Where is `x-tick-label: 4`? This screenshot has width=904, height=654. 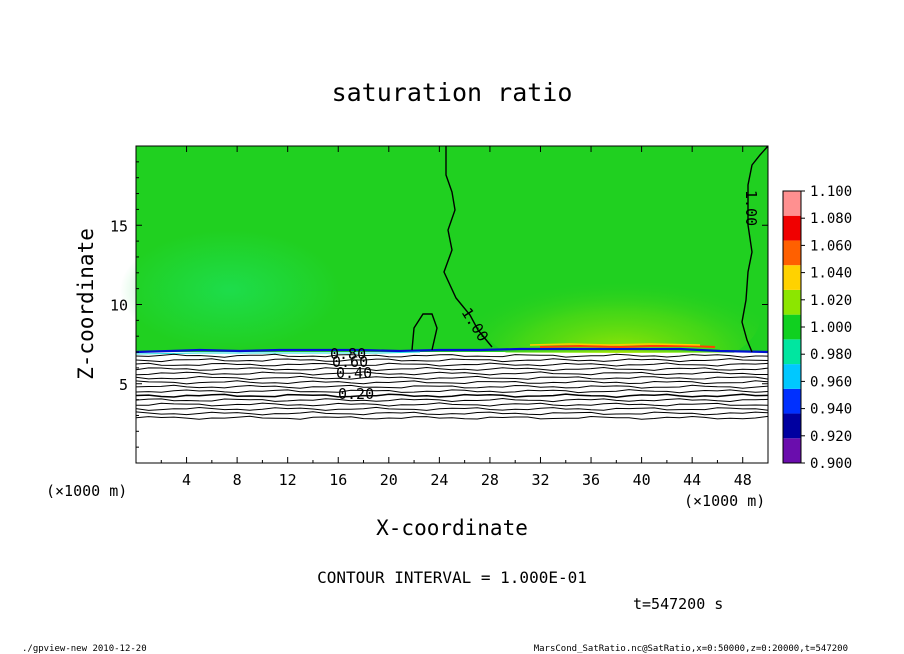 x-tick-label: 4 is located at coordinates (186, 480).